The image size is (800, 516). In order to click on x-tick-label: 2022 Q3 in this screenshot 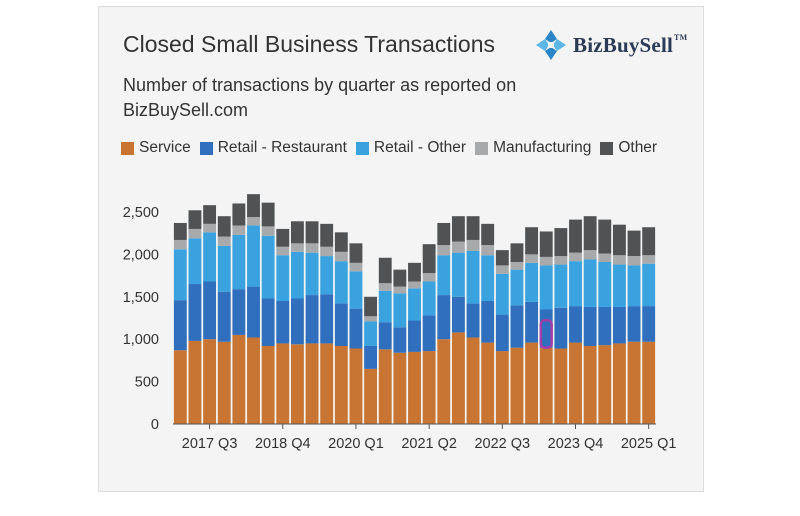, I will do `click(502, 444)`.